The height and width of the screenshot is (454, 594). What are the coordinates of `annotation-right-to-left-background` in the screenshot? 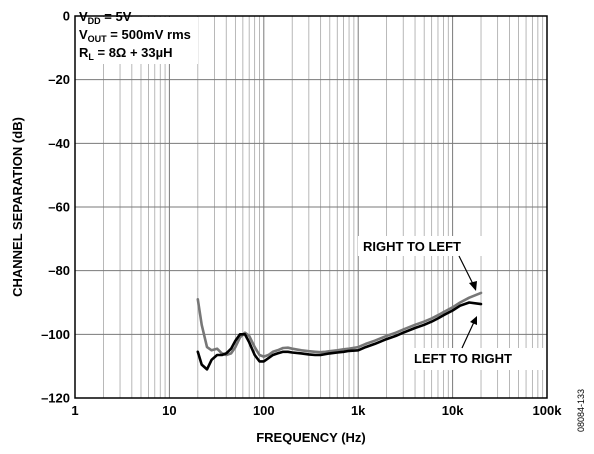 It's located at (423, 246).